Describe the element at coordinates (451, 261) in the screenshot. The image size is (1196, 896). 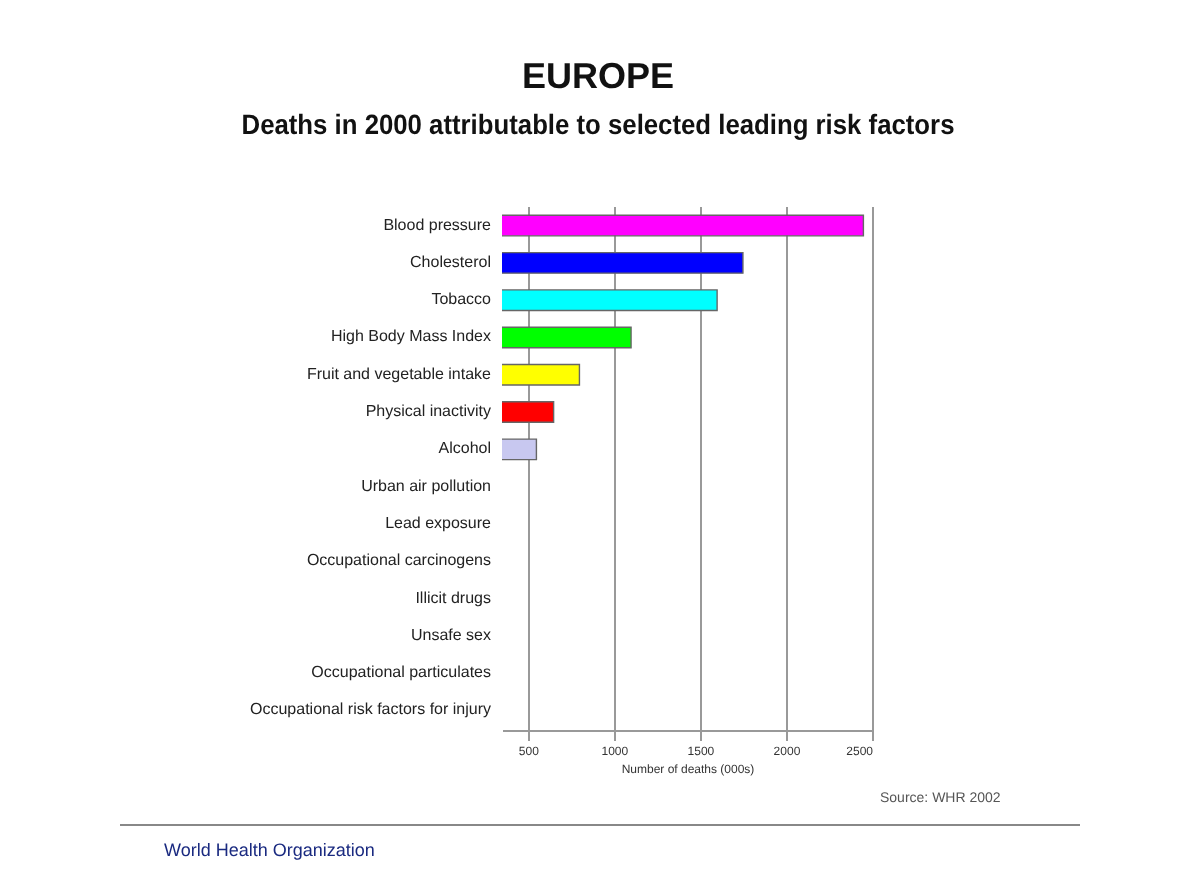
I see `y-tick-label: Cholesterol` at that location.